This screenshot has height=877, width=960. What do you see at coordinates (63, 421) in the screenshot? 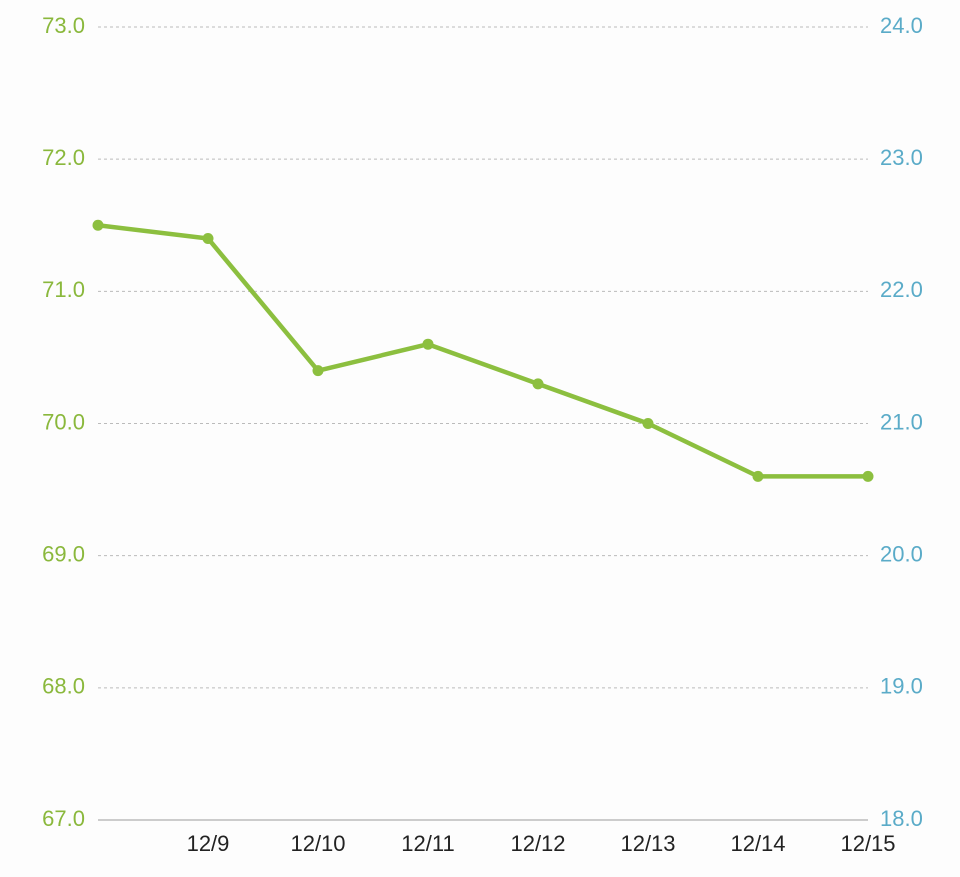
I see `y-tick-label: 70.0` at bounding box center [63, 421].